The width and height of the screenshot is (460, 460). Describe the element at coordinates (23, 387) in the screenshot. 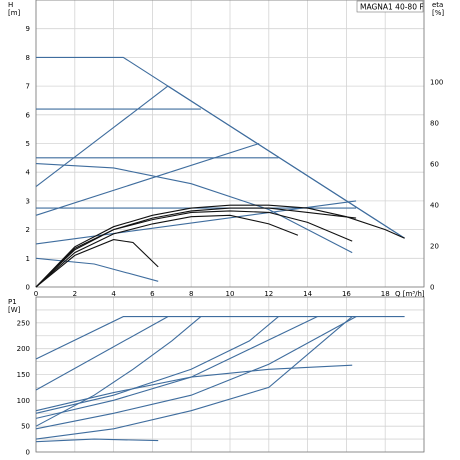

I see `power-tick-labels: 0 50 100 150 200 250` at that location.